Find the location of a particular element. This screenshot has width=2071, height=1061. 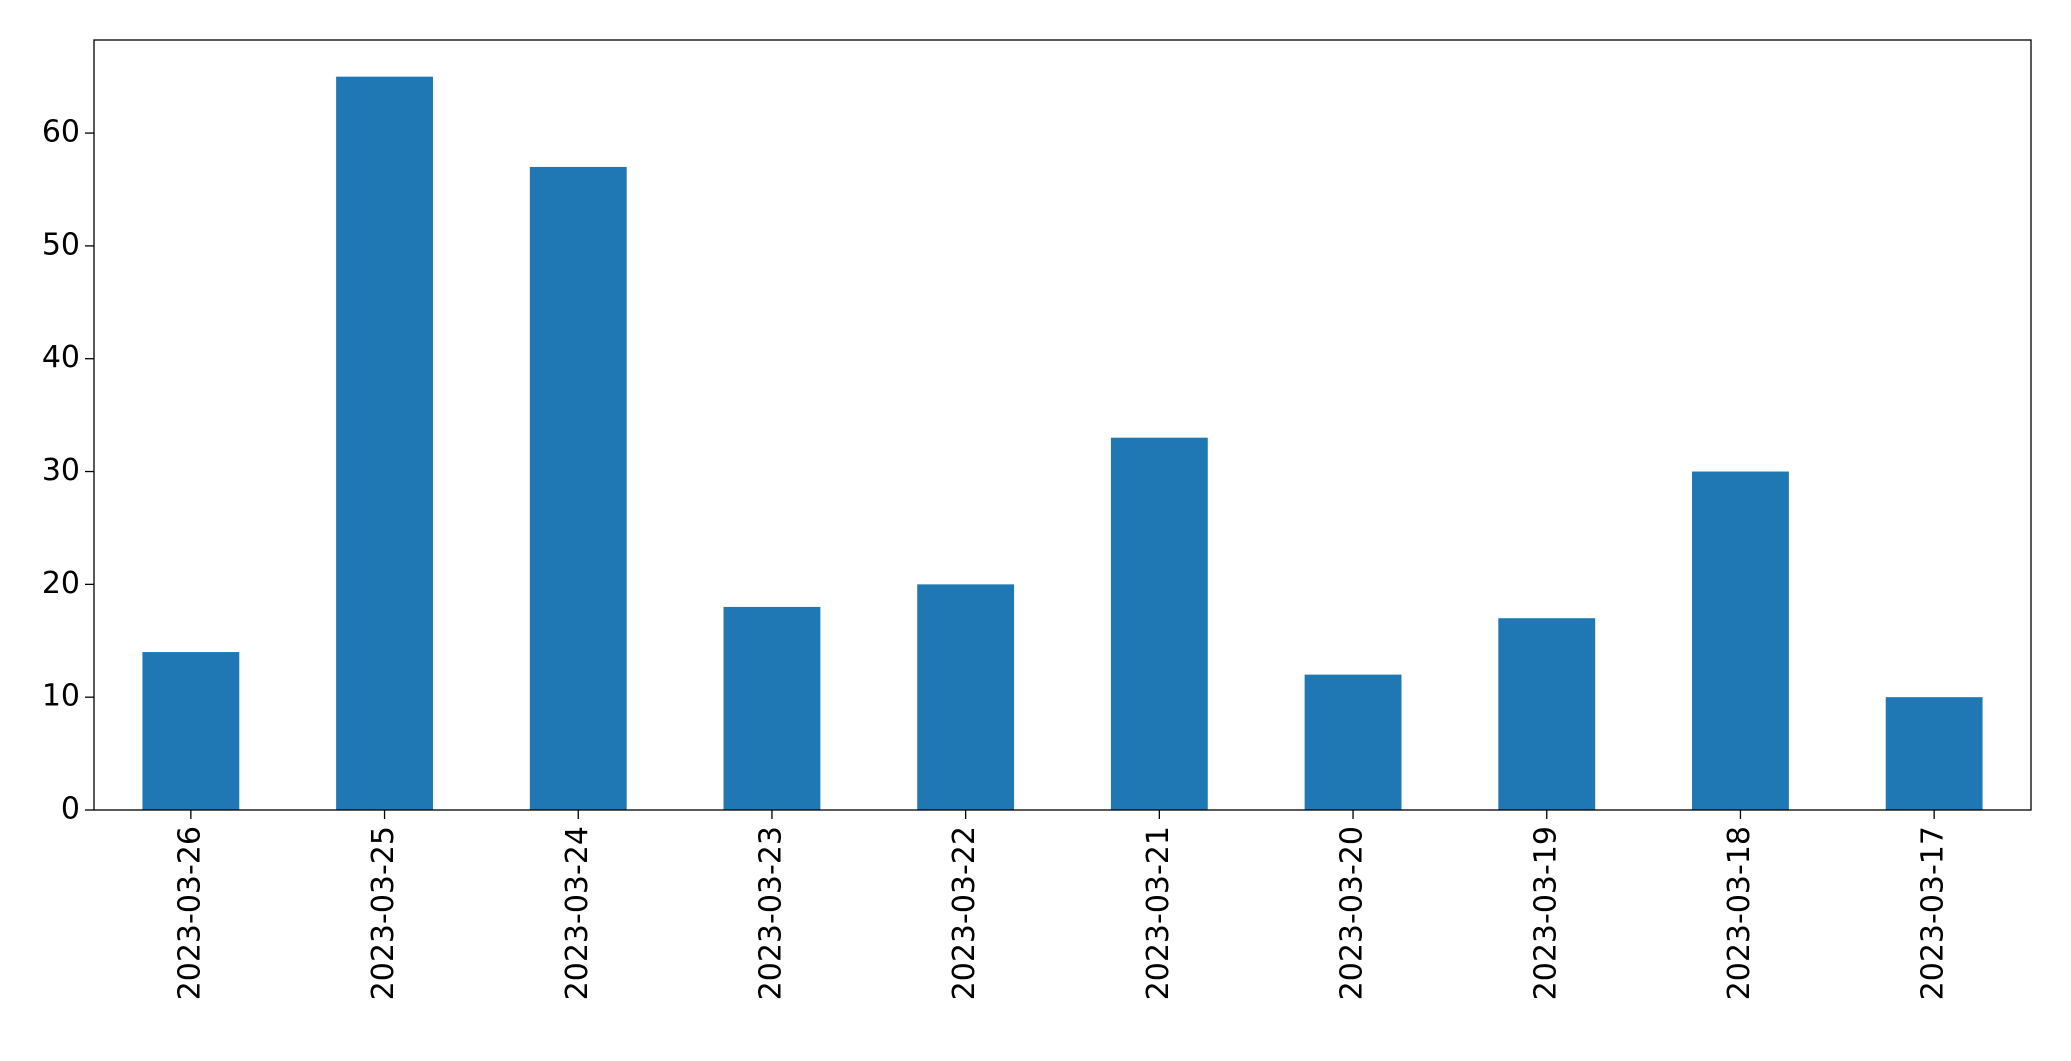

y-tick-label: 50 is located at coordinates (61, 244).